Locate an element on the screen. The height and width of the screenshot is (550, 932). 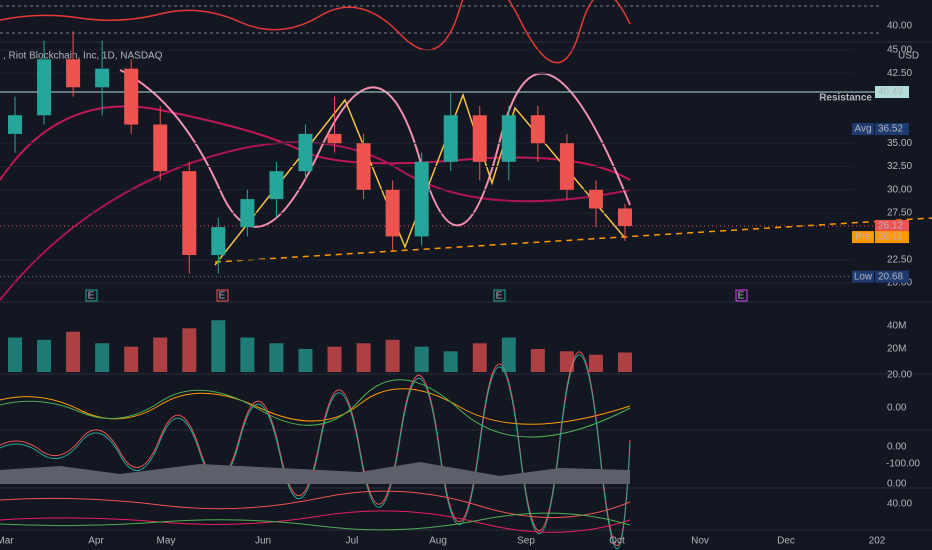
price-tag-value: 26.12 is located at coordinates (890, 226).